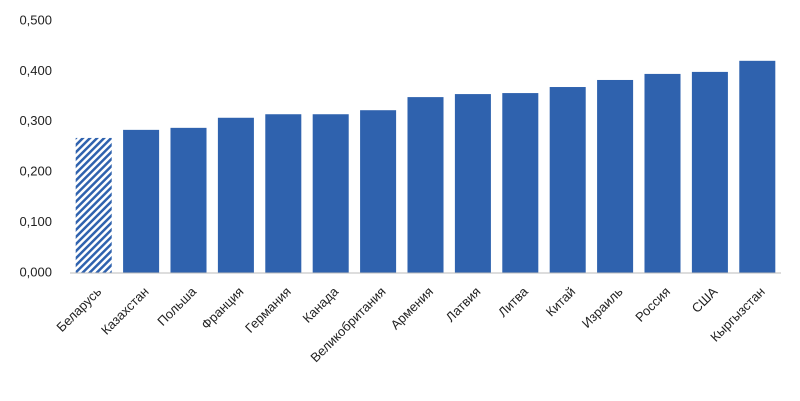 This screenshot has height=401, width=800. What do you see at coordinates (602, 307) in the screenshot?
I see `x-tick-label: Израиль` at bounding box center [602, 307].